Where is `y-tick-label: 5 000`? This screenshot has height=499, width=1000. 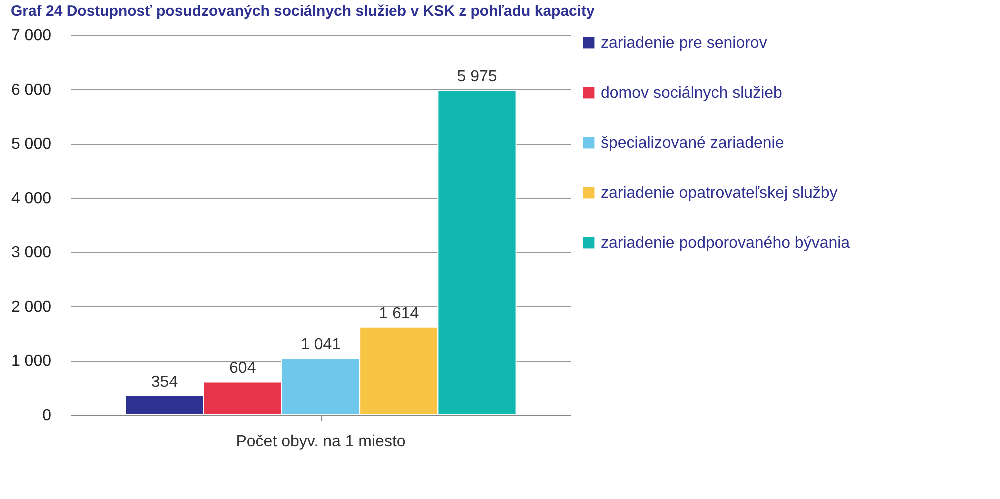 y-tick-label: 5 000 is located at coordinates (31, 145).